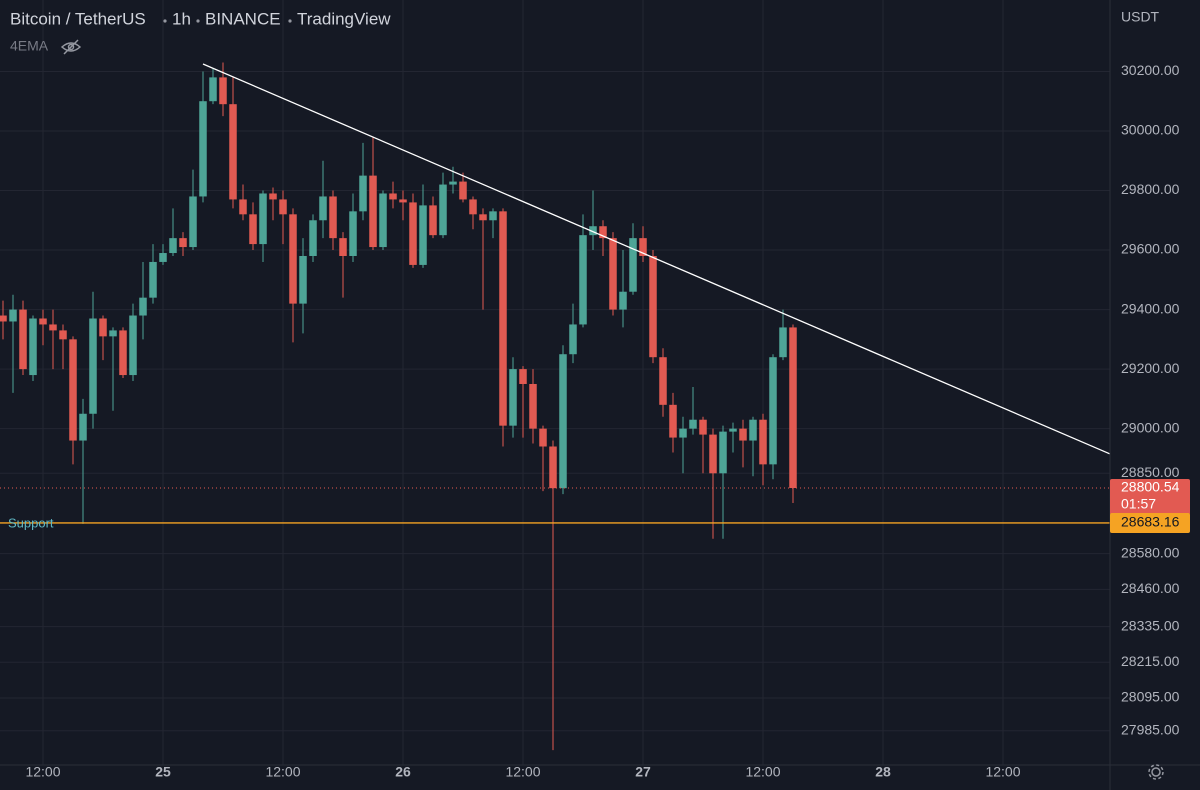  What do you see at coordinates (403, 772) in the screenshot?
I see `x-tick-label: 26` at bounding box center [403, 772].